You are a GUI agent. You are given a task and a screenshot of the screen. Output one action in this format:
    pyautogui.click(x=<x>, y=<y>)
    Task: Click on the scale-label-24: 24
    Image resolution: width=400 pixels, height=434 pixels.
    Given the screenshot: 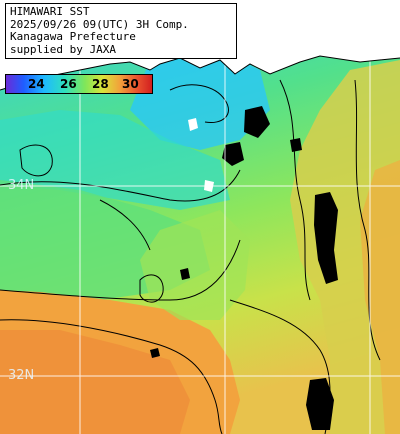 What is the action you would take?
    pyautogui.click(x=36, y=84)
    